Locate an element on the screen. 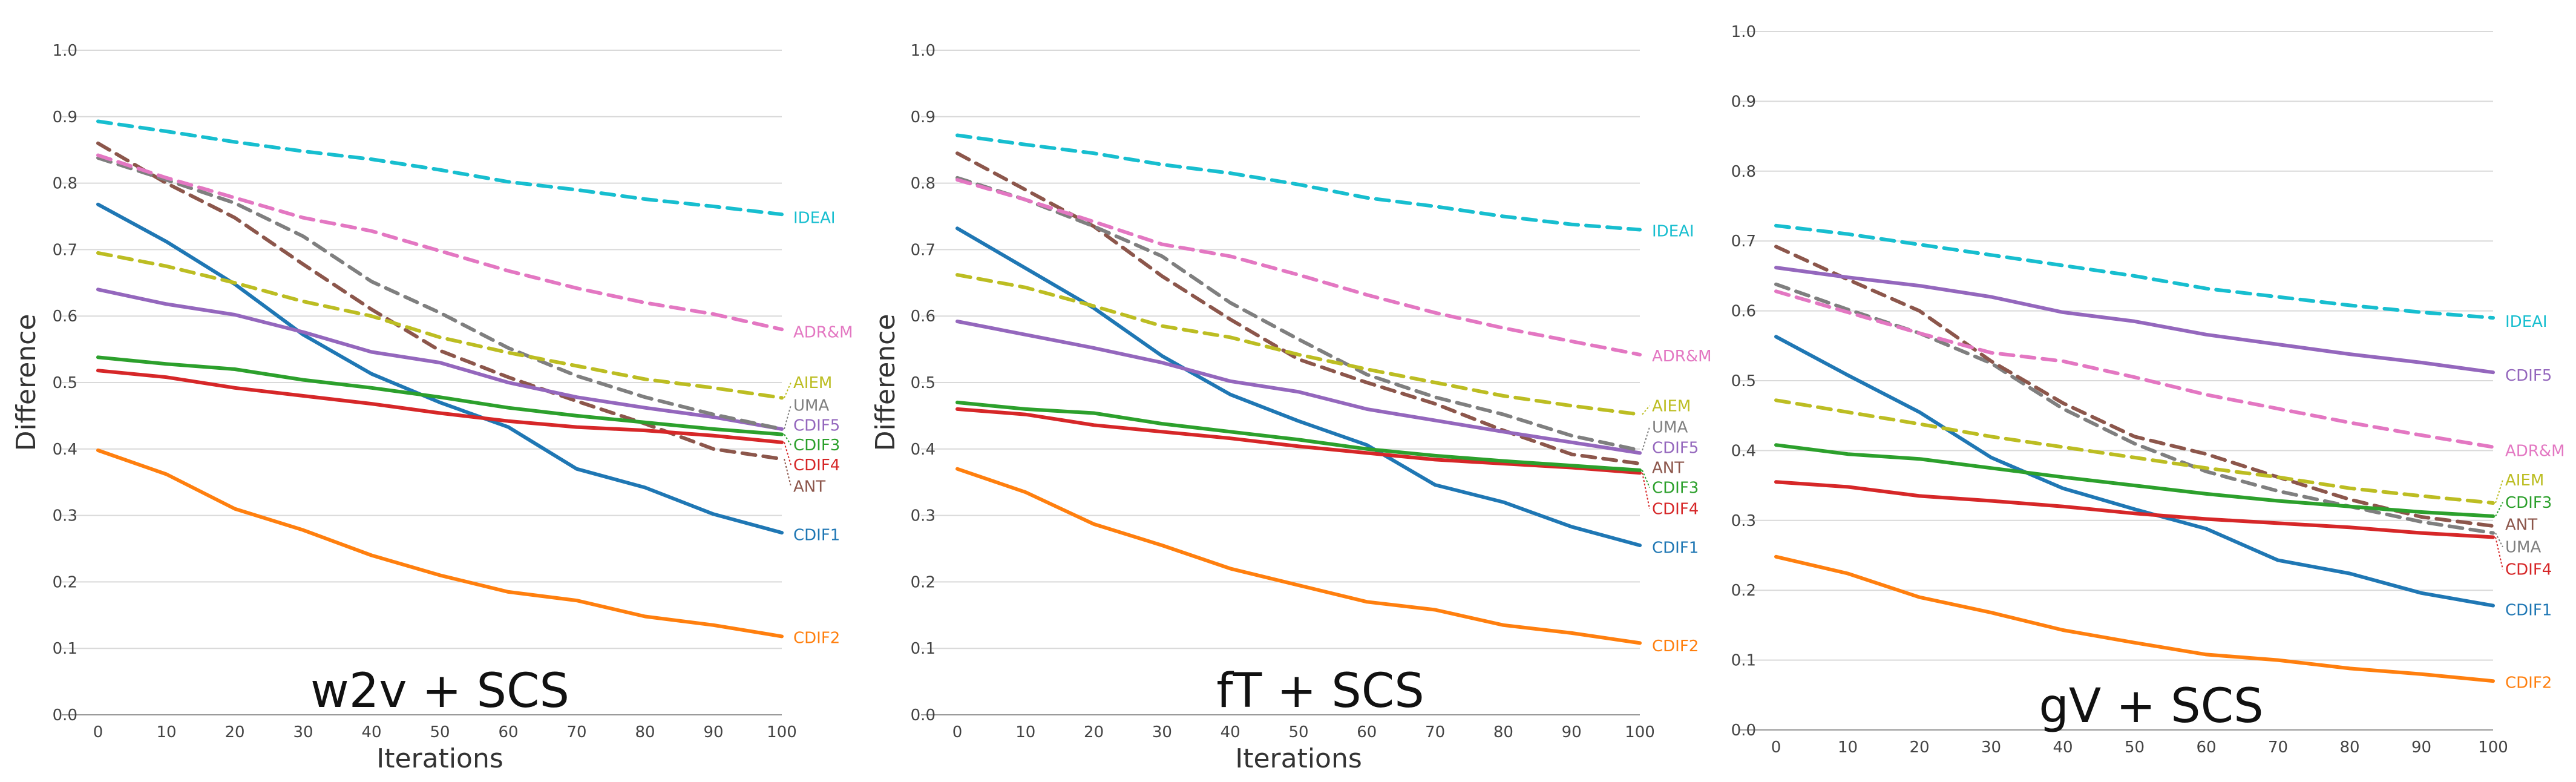  series-line-aiem is located at coordinates (2134, 452).